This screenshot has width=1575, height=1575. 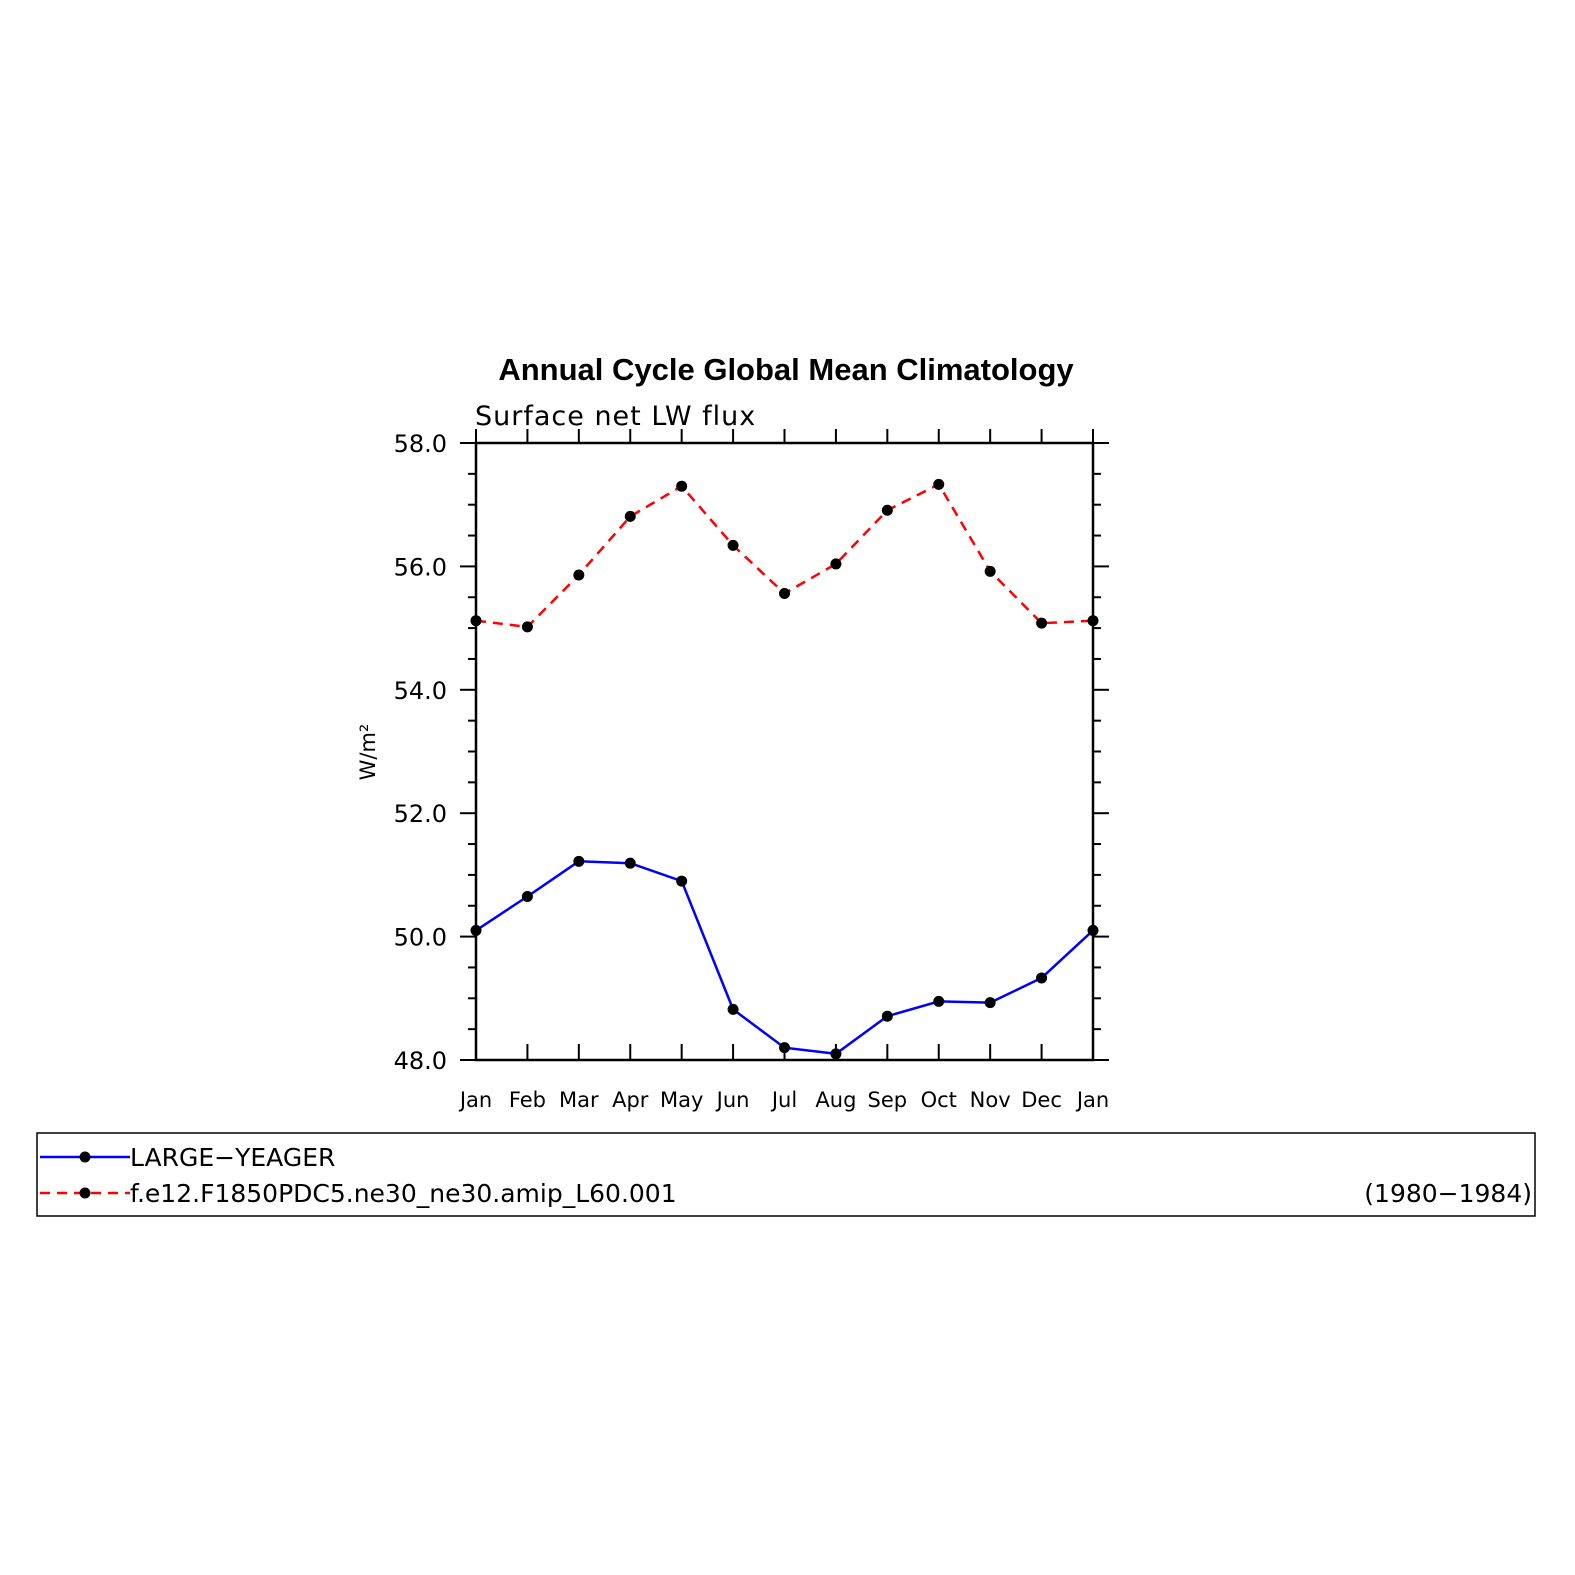 I want to click on x-tick-label: May, so click(x=681, y=1100).